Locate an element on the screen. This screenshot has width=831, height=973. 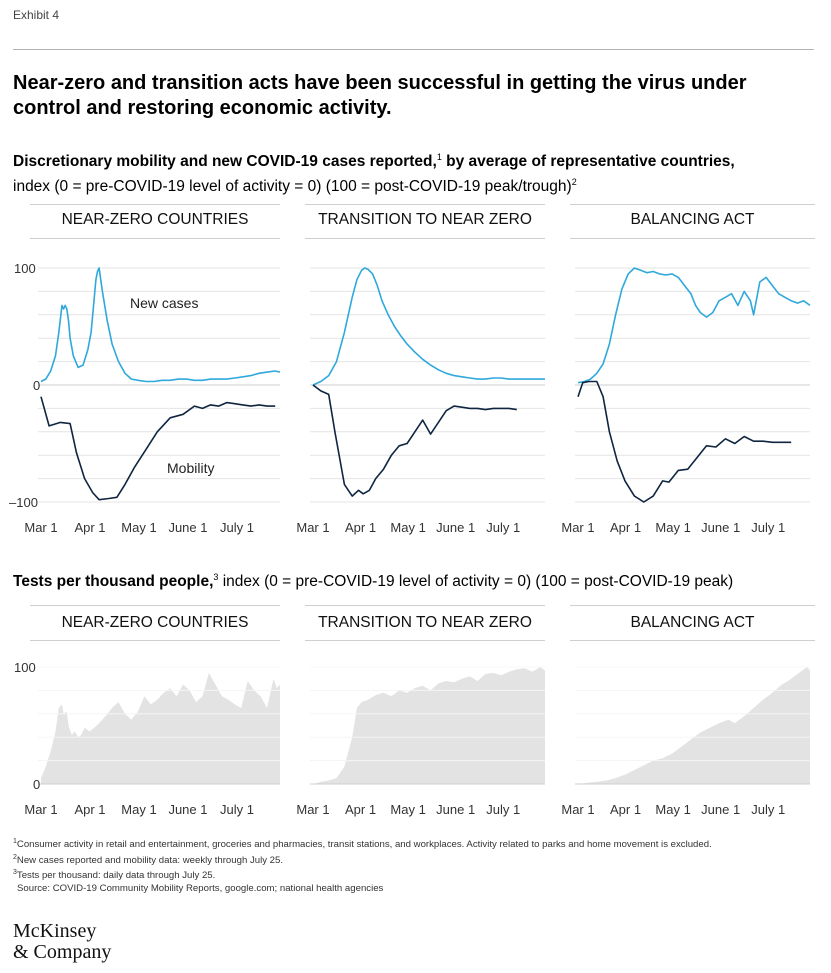
top-rule is located at coordinates (413, 49).